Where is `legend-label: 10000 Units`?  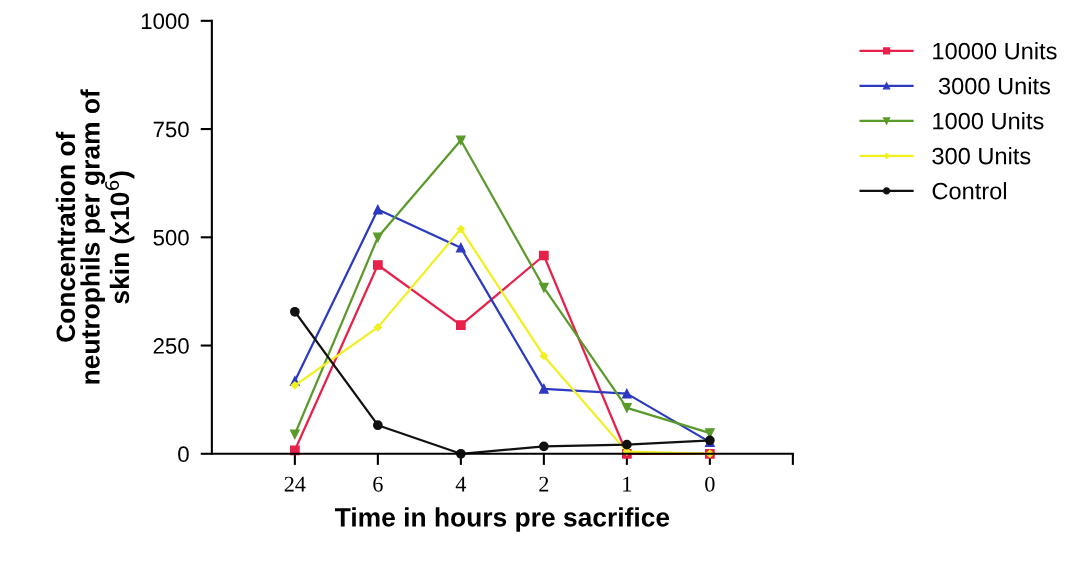
legend-label: 10000 Units is located at coordinates (995, 51).